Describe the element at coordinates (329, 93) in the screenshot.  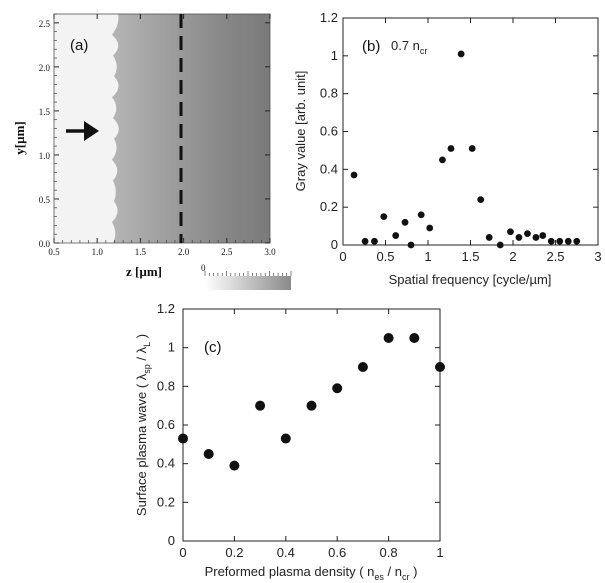
I see `panel-b-y-tick-label: 0.8` at that location.